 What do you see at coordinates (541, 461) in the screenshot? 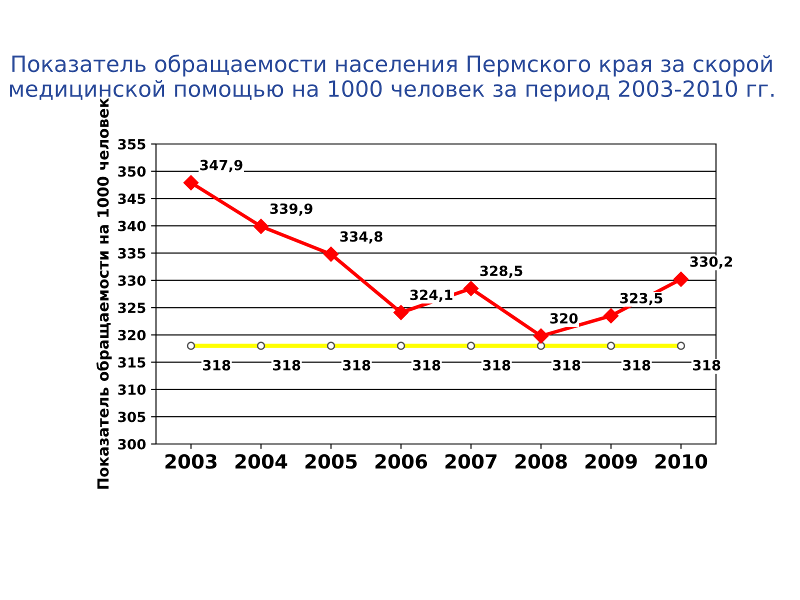
I see `x-tick-label: 2008` at bounding box center [541, 461].